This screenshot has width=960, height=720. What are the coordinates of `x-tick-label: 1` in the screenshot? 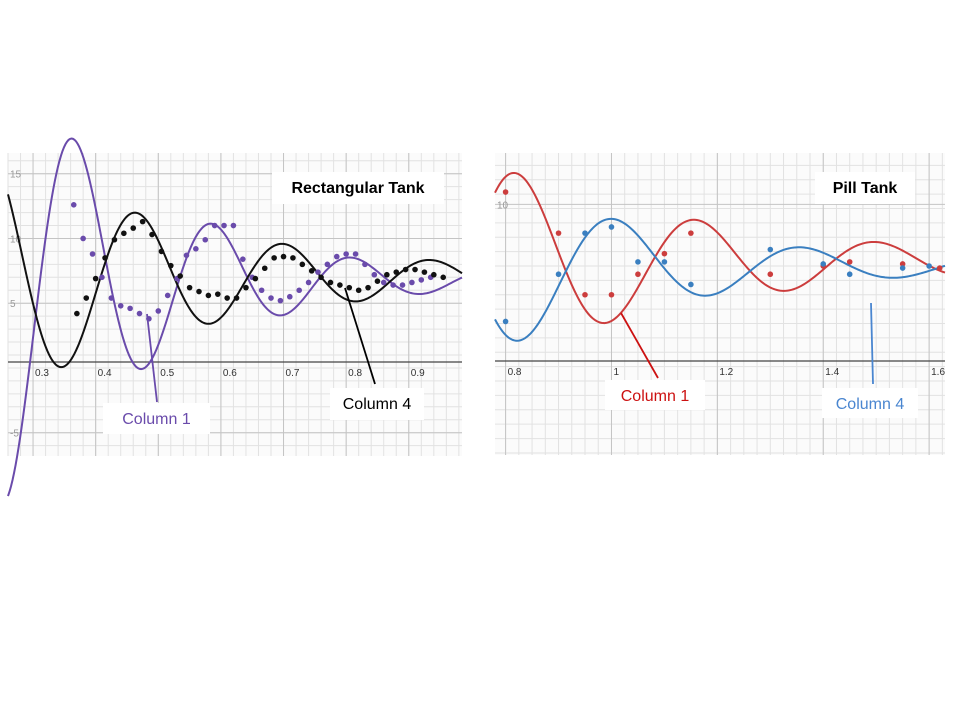 It's located at (616, 372).